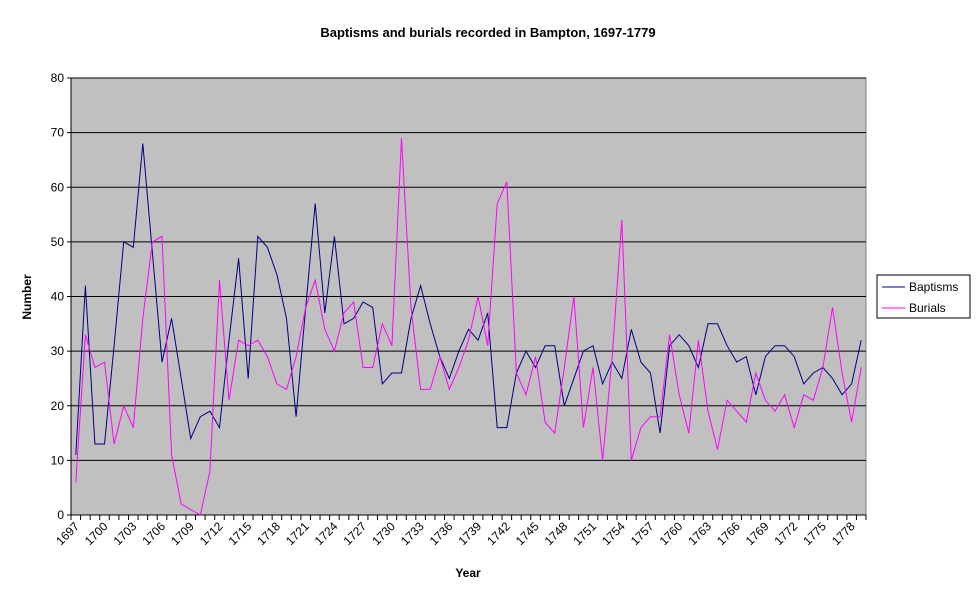 The height and width of the screenshot is (605, 977). What do you see at coordinates (728, 533) in the screenshot?
I see `x-tick-label: 1766` at bounding box center [728, 533].